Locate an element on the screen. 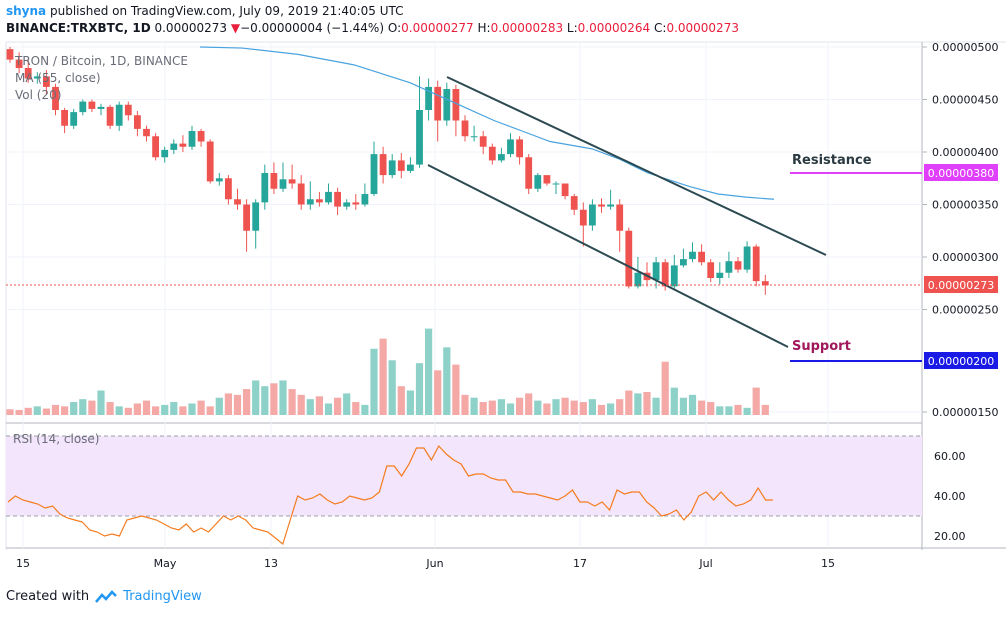 Image resolution: width=1006 pixels, height=620 pixels. tradingview-logo-icon is located at coordinates (106, 596).